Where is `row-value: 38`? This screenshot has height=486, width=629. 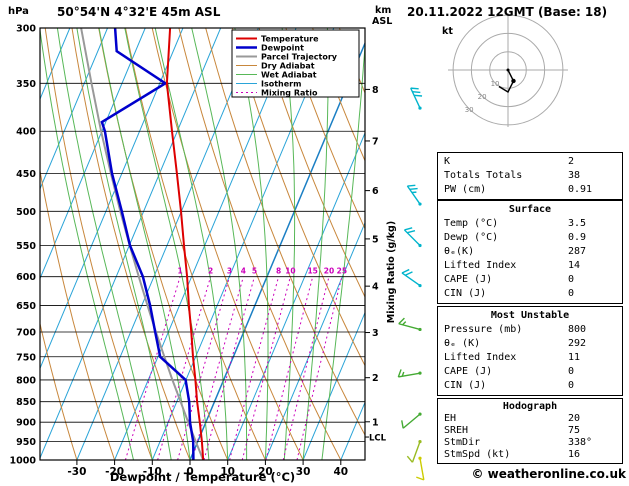 row-value: 38 is located at coordinates (574, 175).